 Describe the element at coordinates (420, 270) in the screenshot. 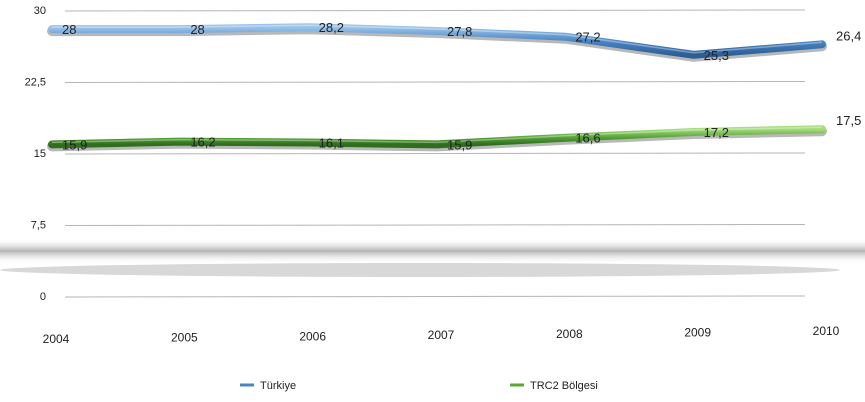

I see `shadow-streak` at that location.